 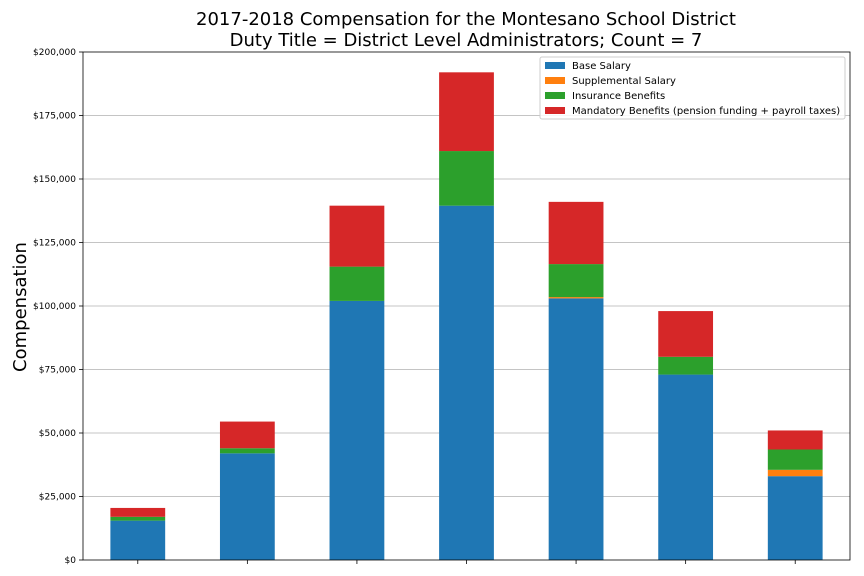 I want to click on y-tick-label: $50,000, so click(x=57, y=434).